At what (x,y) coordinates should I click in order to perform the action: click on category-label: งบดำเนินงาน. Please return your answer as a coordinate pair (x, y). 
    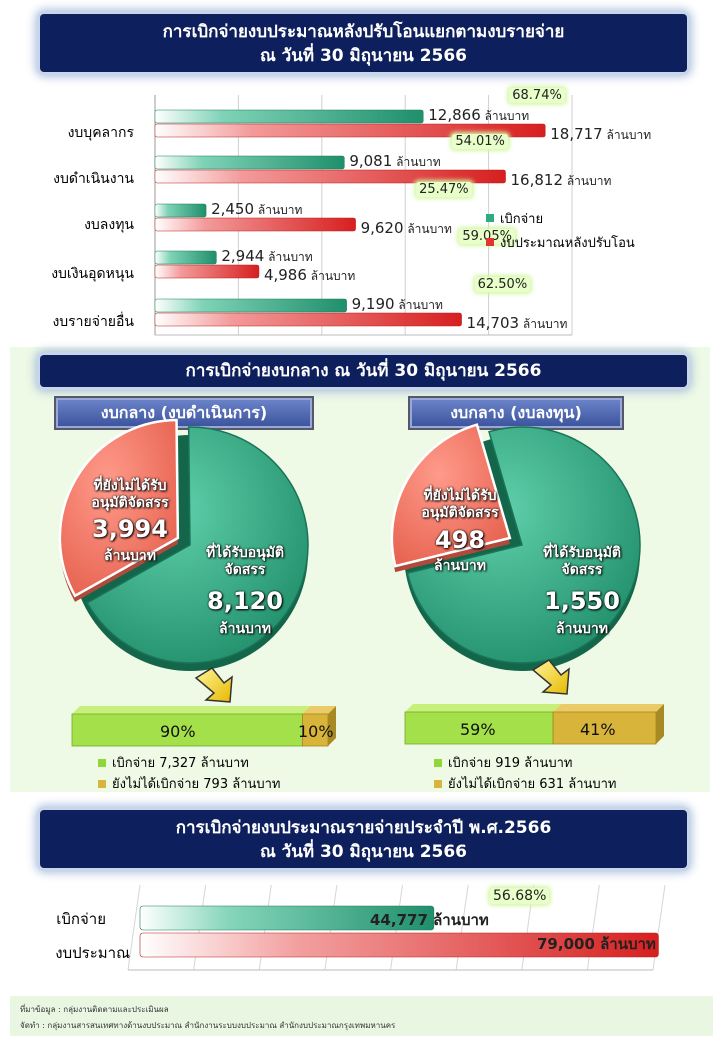
    Looking at the image, I should click on (93, 179).